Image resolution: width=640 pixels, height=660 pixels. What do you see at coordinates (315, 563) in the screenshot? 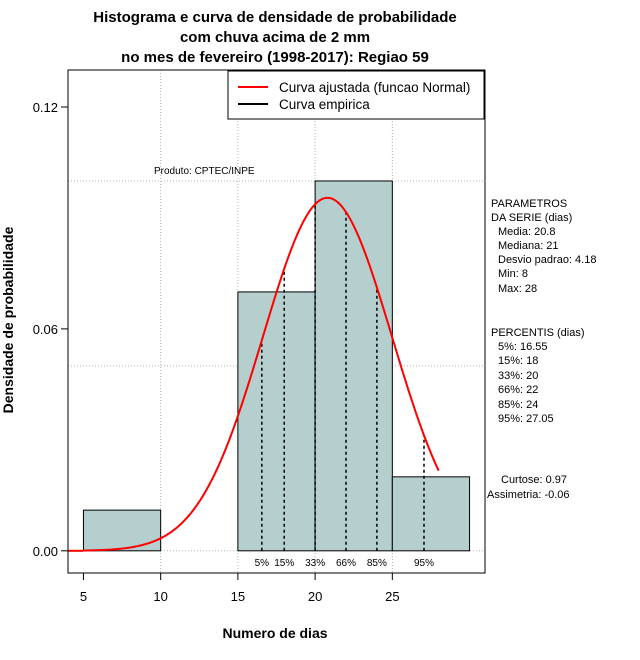
I see `percentile-label: 33%` at bounding box center [315, 563].